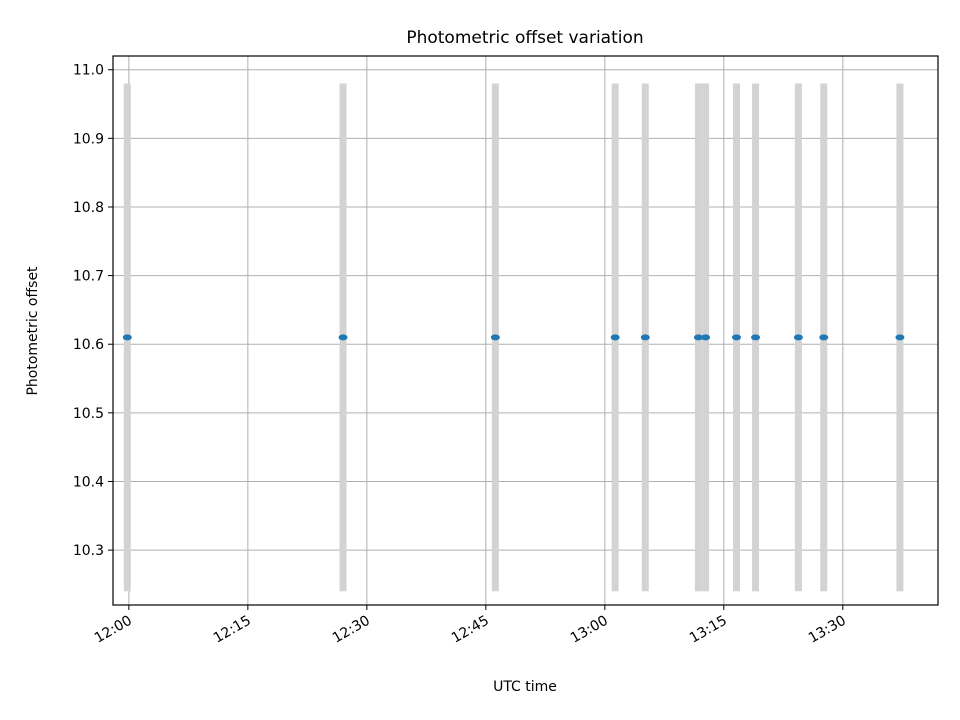  Describe the element at coordinates (88, 414) in the screenshot. I see `y-tick-label: 10.5` at that location.